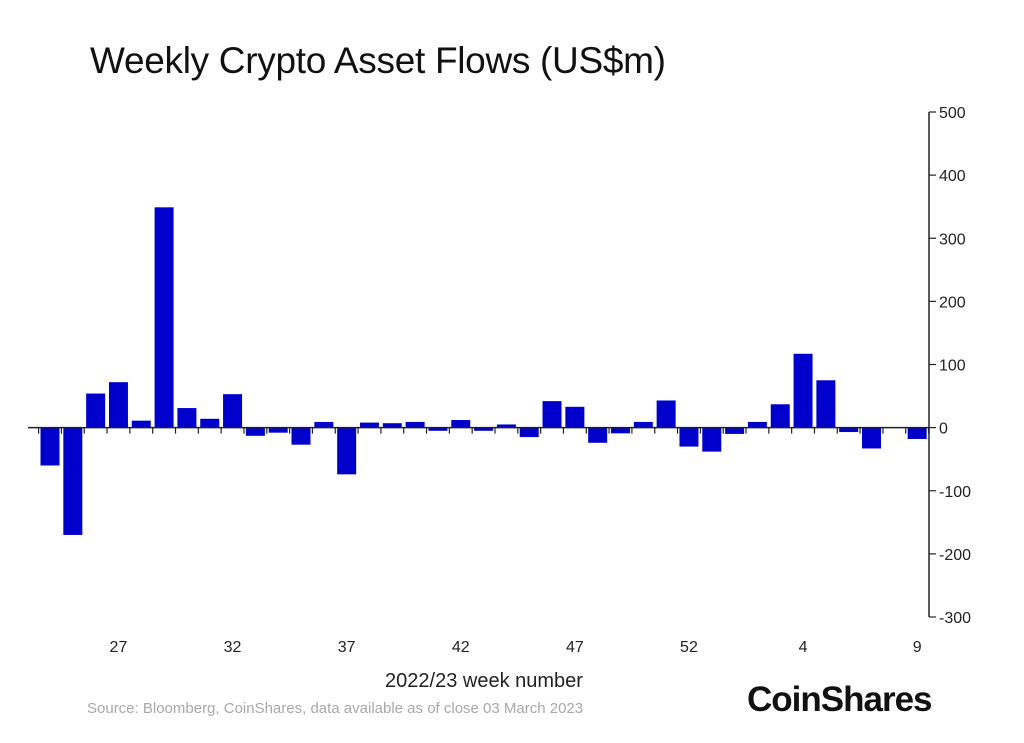 The width and height of the screenshot is (1024, 743). I want to click on x-tick-label: 4, so click(803, 647).